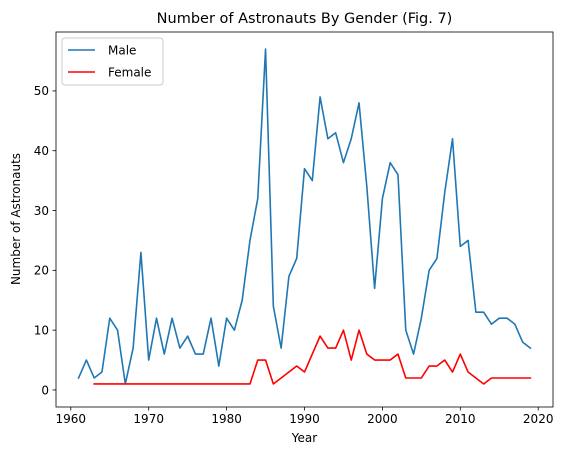 Image resolution: width=565 pixels, height=455 pixels. I want to click on x-axis-label: Year, so click(304, 438).